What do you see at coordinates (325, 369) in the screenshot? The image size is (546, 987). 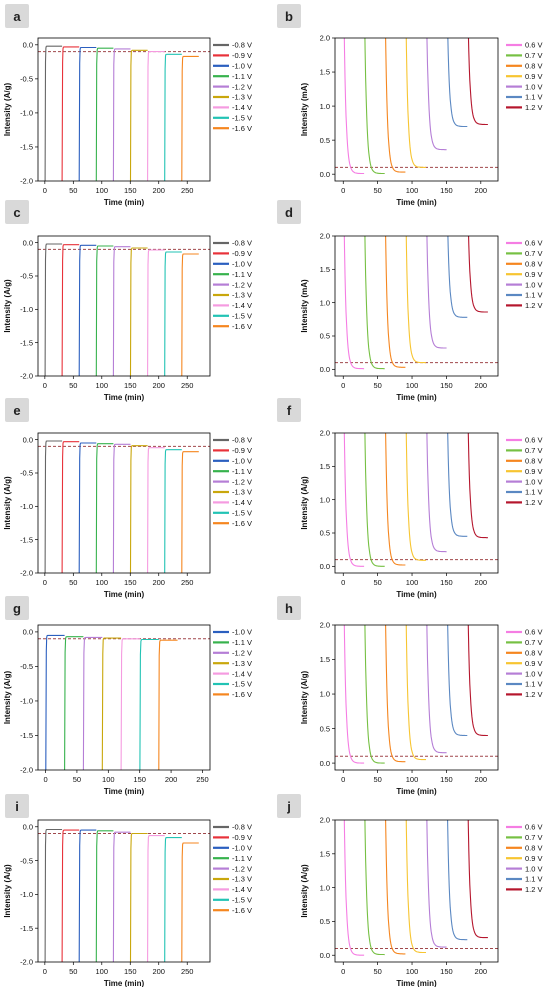 I see `y-tick-label: 0.0` at bounding box center [325, 369].